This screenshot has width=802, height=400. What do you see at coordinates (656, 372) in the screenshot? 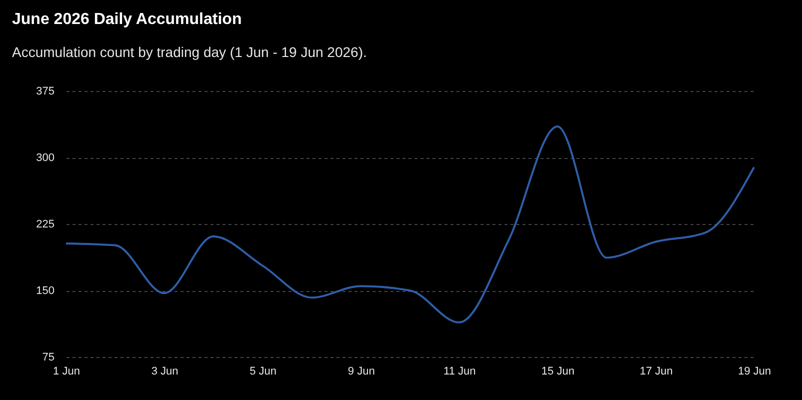
I see `x-tick-label: 17 Jun` at bounding box center [656, 372].